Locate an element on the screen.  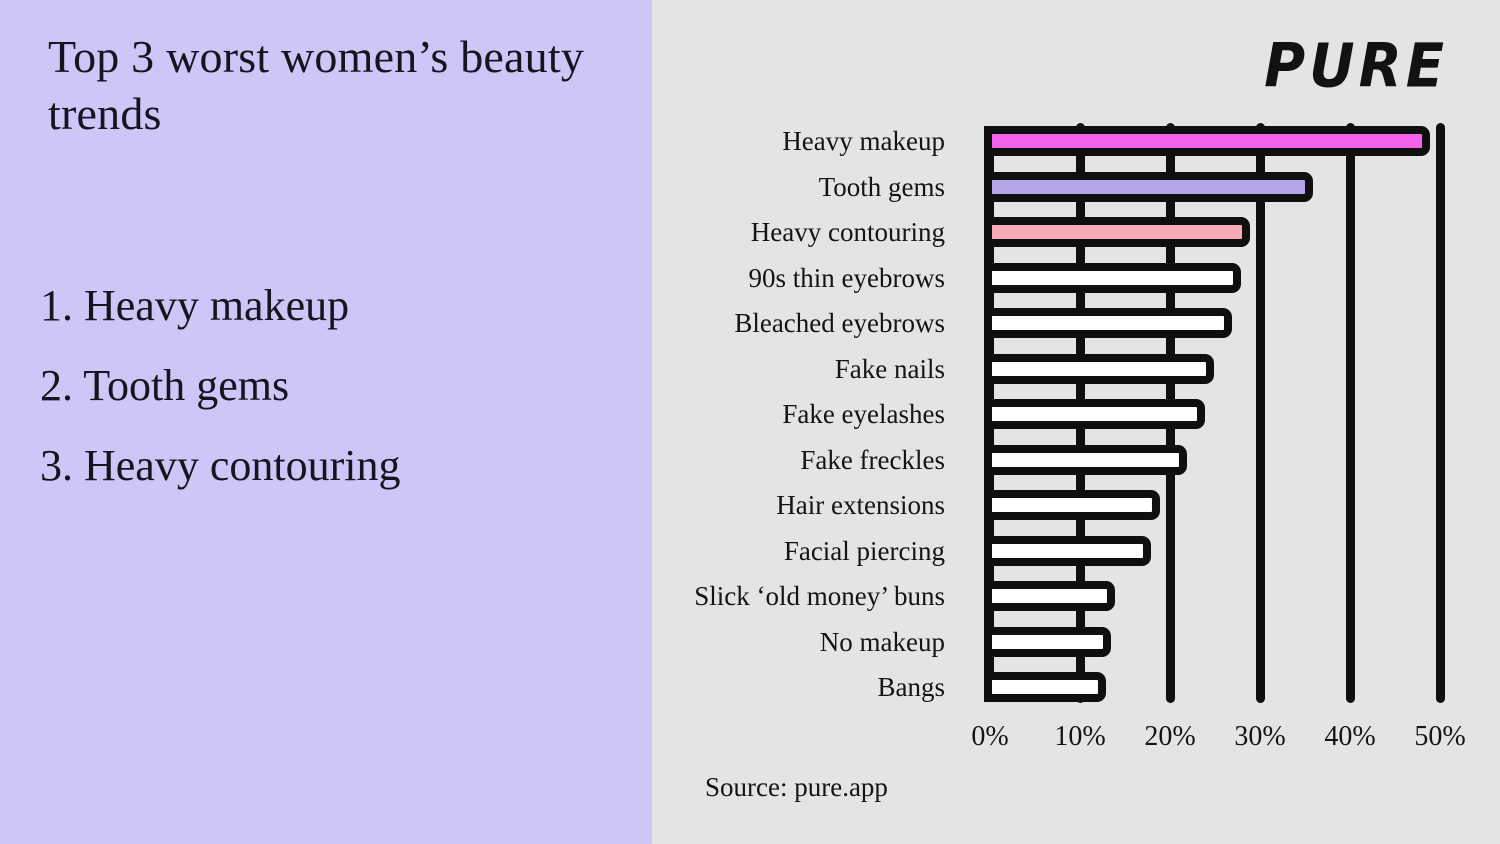
page-title: Top 3 worst women’s beauty trends is located at coordinates (316, 85).